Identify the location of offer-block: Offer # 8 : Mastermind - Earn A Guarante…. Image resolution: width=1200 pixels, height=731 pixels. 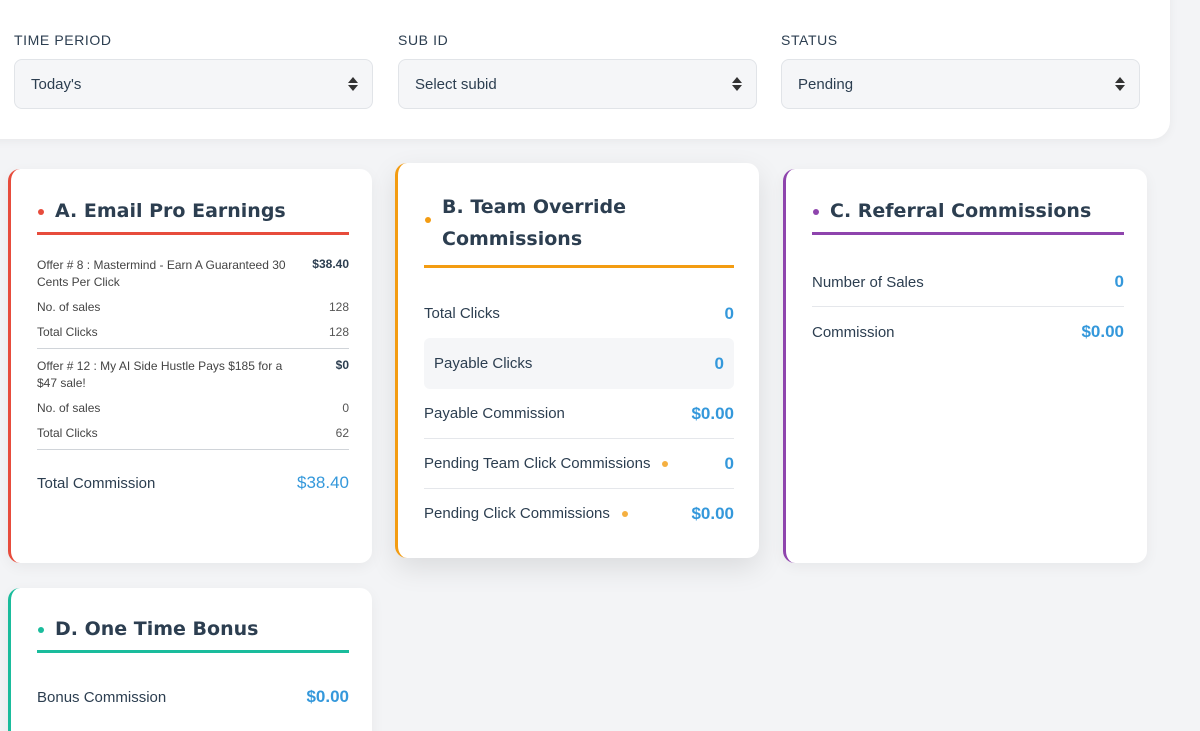
(193, 298).